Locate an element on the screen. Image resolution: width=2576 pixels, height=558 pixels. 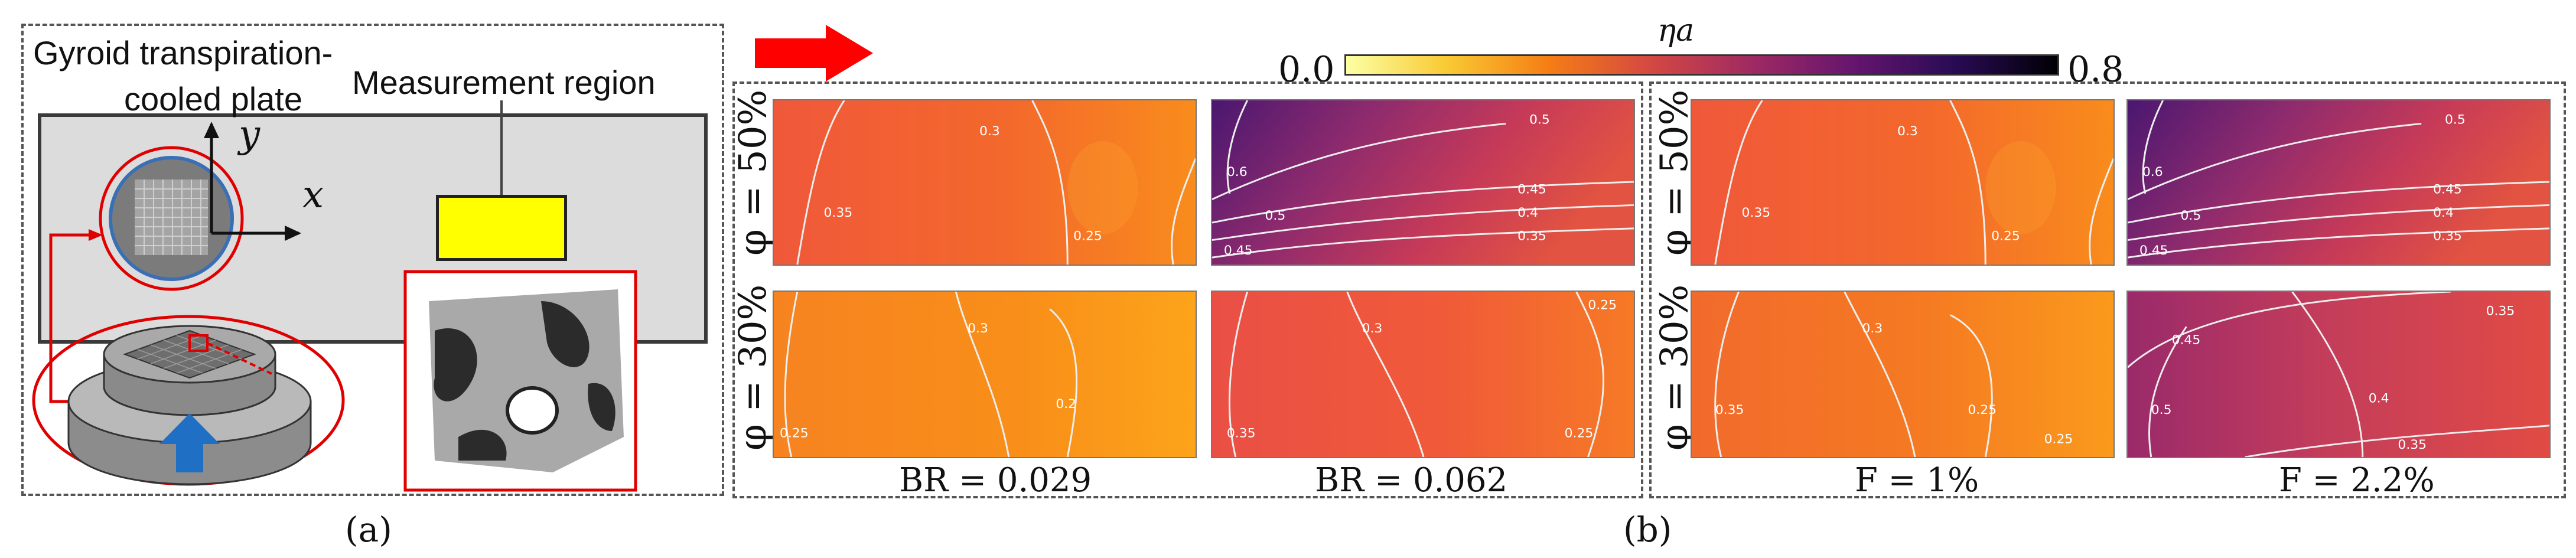
axis-y-label: y is located at coordinates (250, 134).